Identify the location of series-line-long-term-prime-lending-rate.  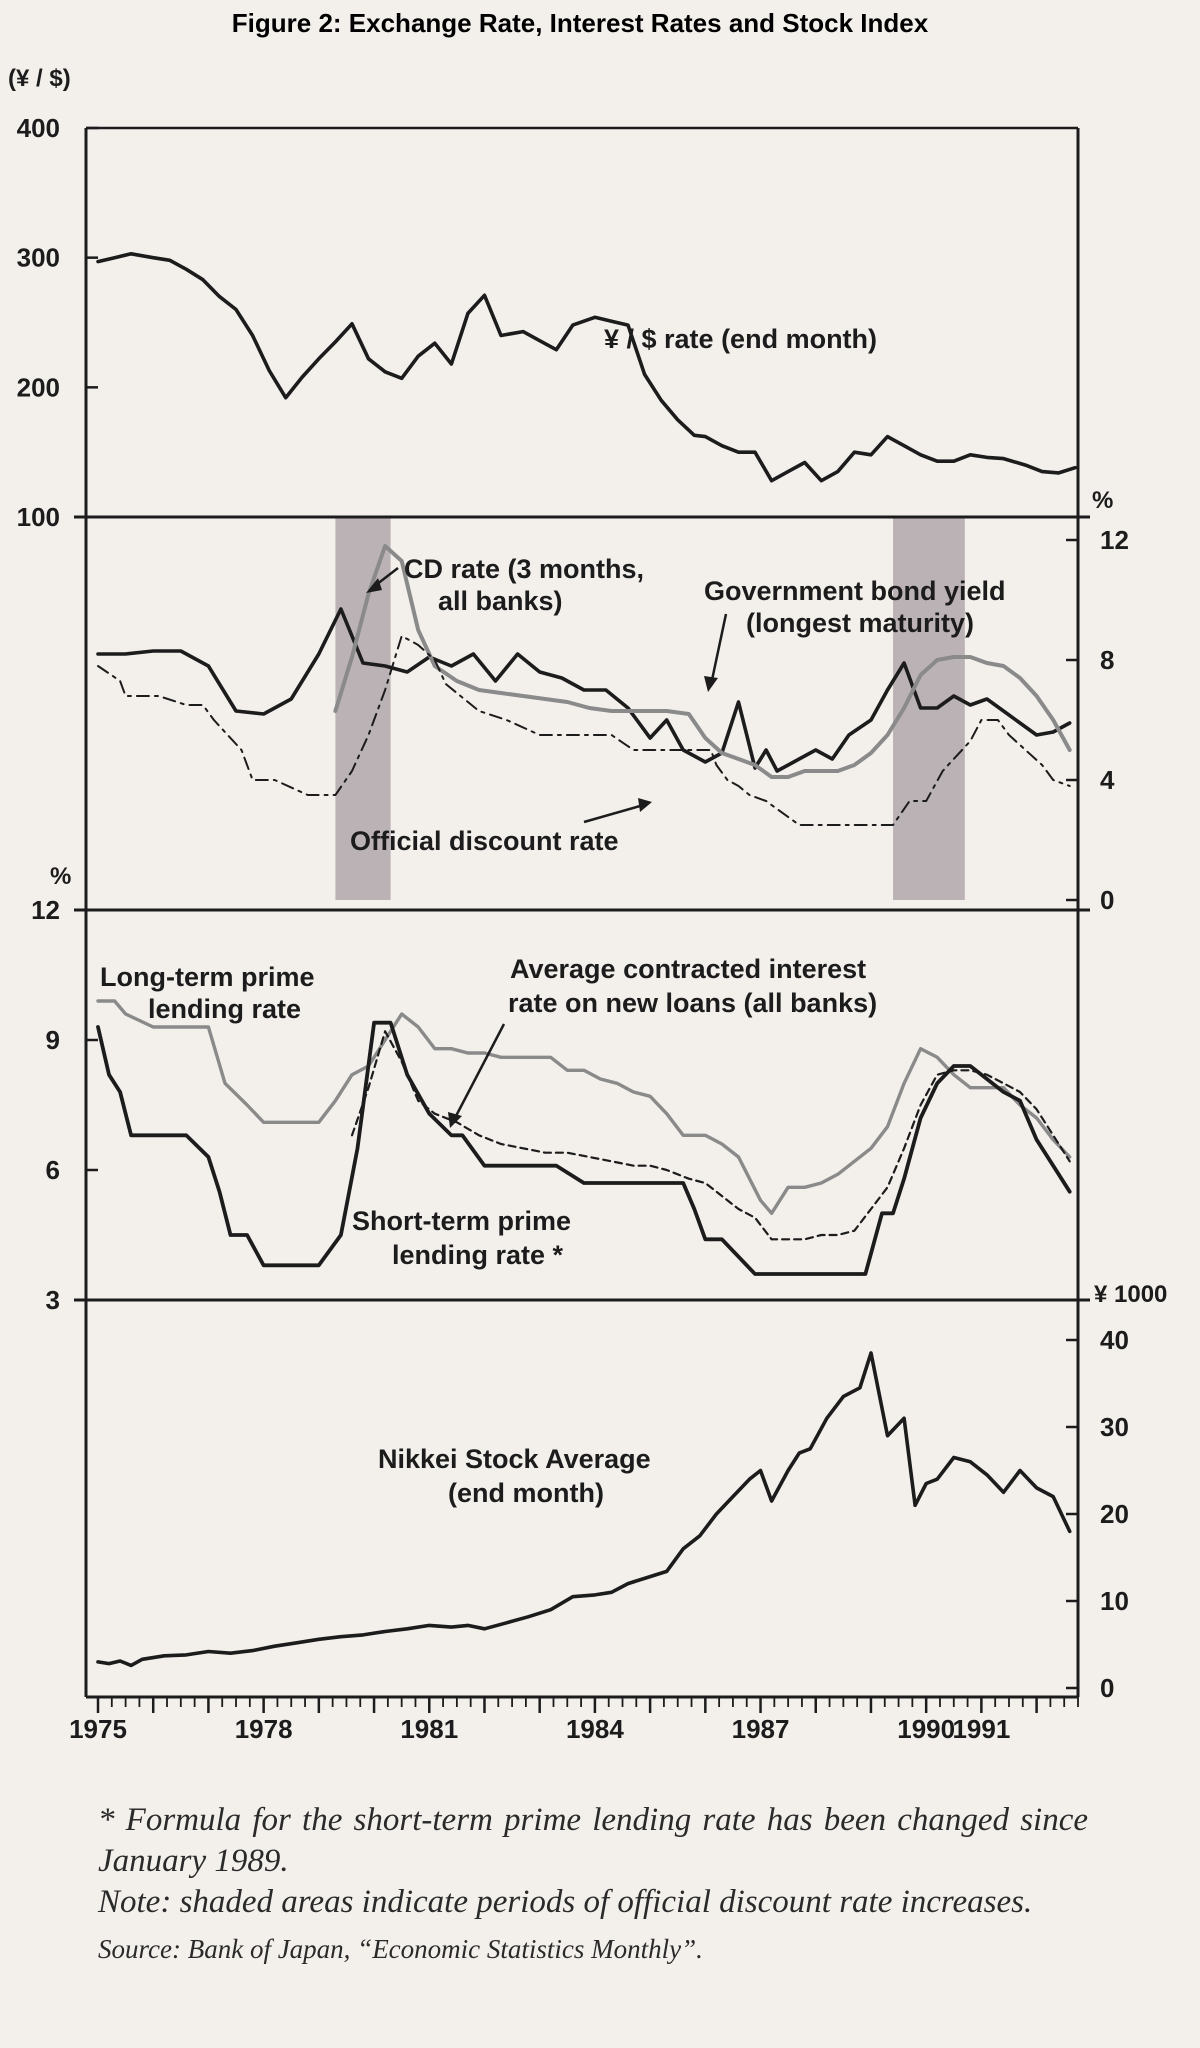
(584, 1107).